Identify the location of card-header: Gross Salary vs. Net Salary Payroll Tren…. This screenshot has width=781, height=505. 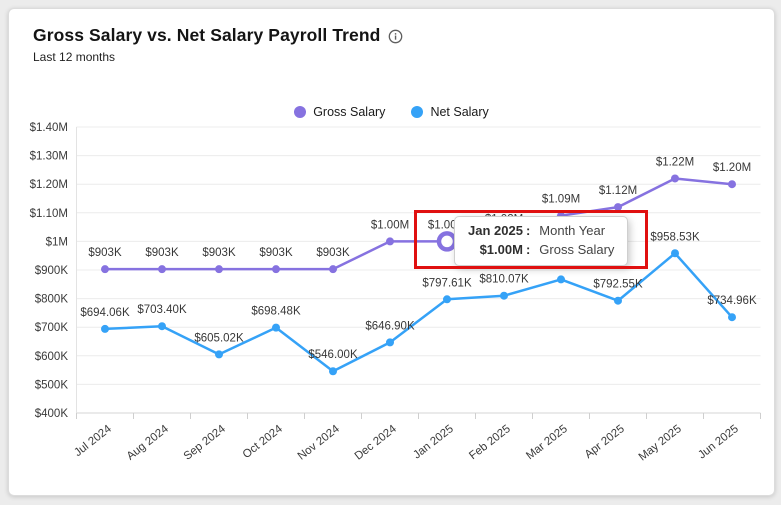
(218, 44).